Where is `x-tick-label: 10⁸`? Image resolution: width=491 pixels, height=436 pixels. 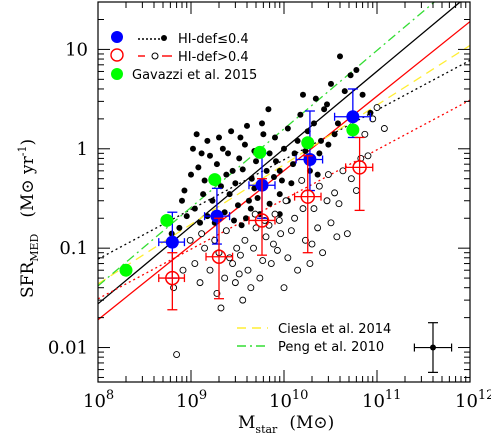
x-tick-label: 10⁸ is located at coordinates (98, 400).